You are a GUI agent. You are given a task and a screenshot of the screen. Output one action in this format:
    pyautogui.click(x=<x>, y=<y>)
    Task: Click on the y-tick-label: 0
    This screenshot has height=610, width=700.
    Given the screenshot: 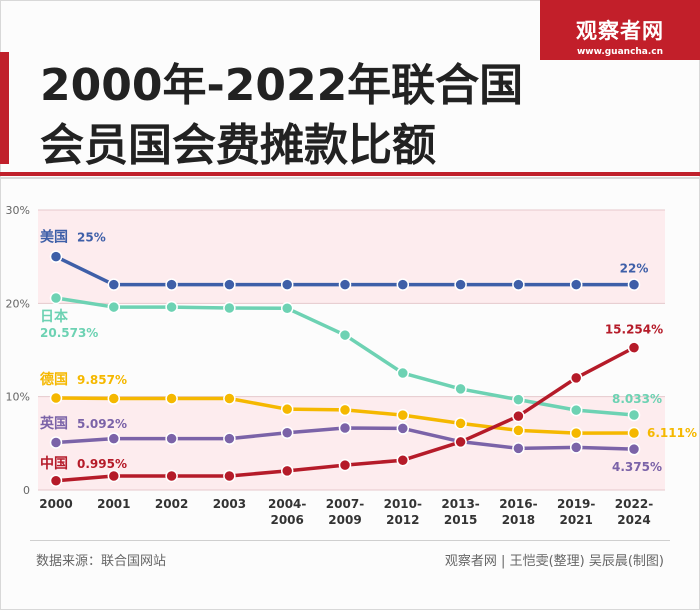 What is the action you would take?
    pyautogui.click(x=26, y=490)
    